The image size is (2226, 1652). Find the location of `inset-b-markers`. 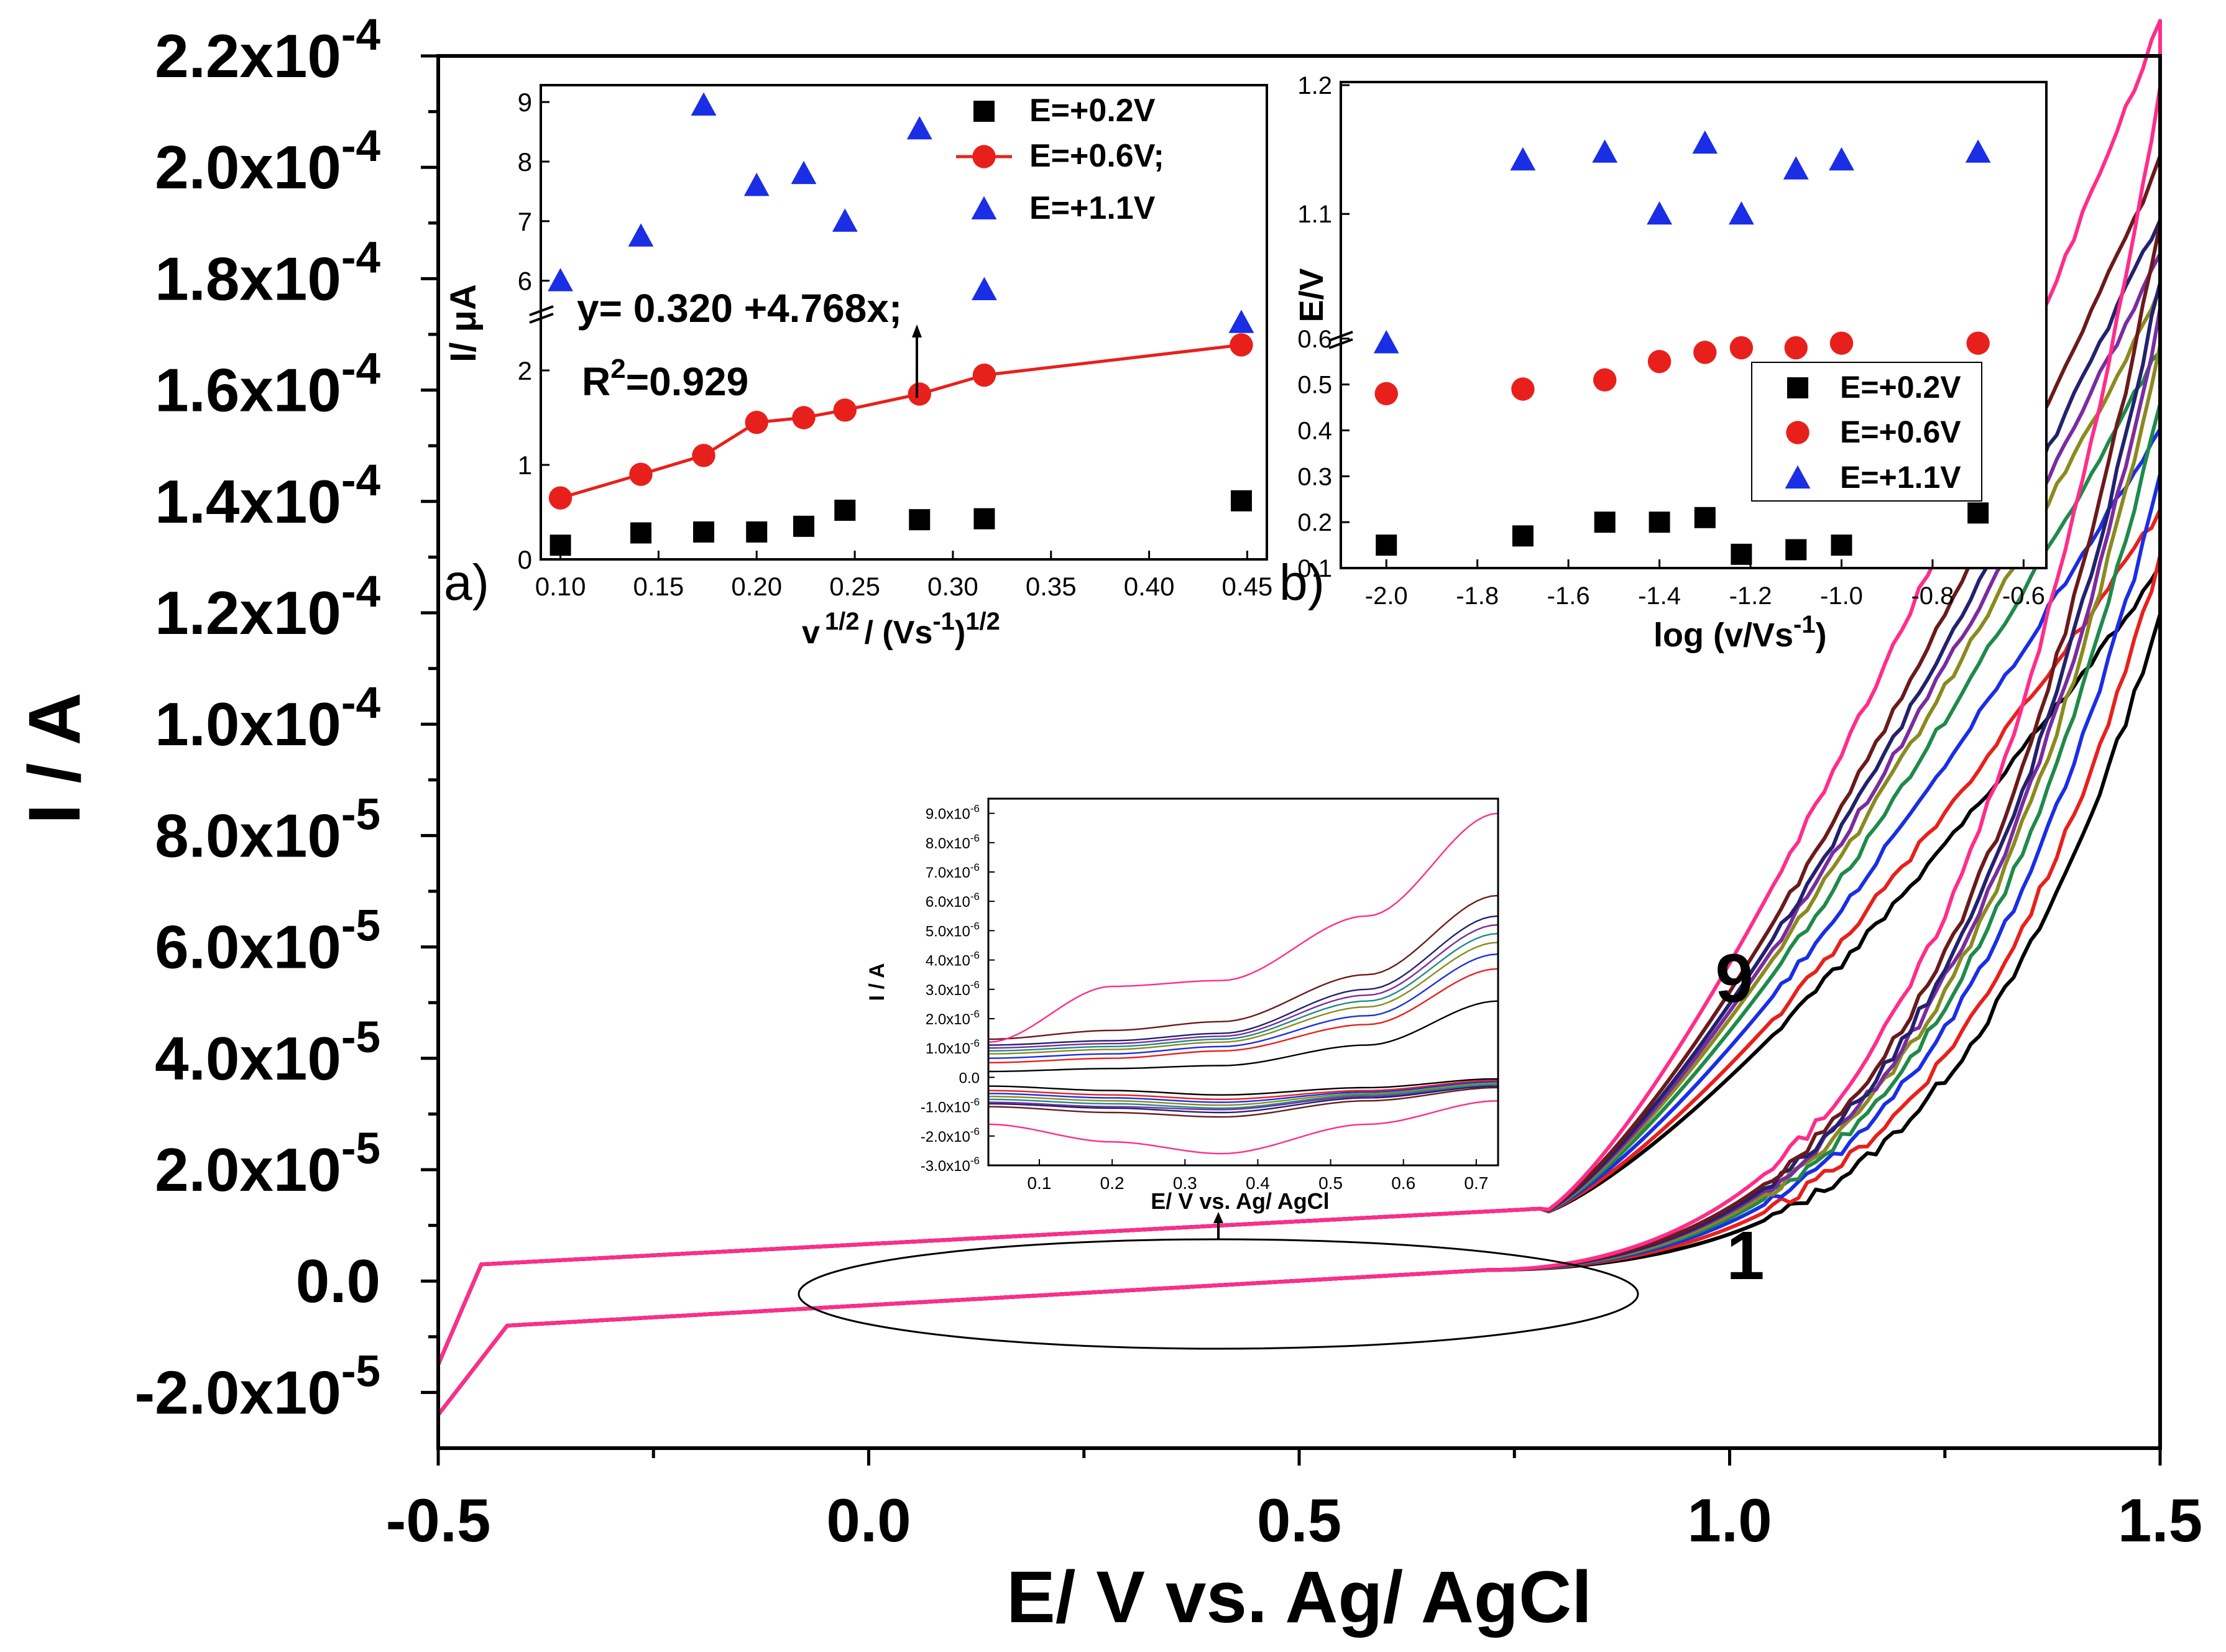

inset-b-markers is located at coordinates (1682, 347).